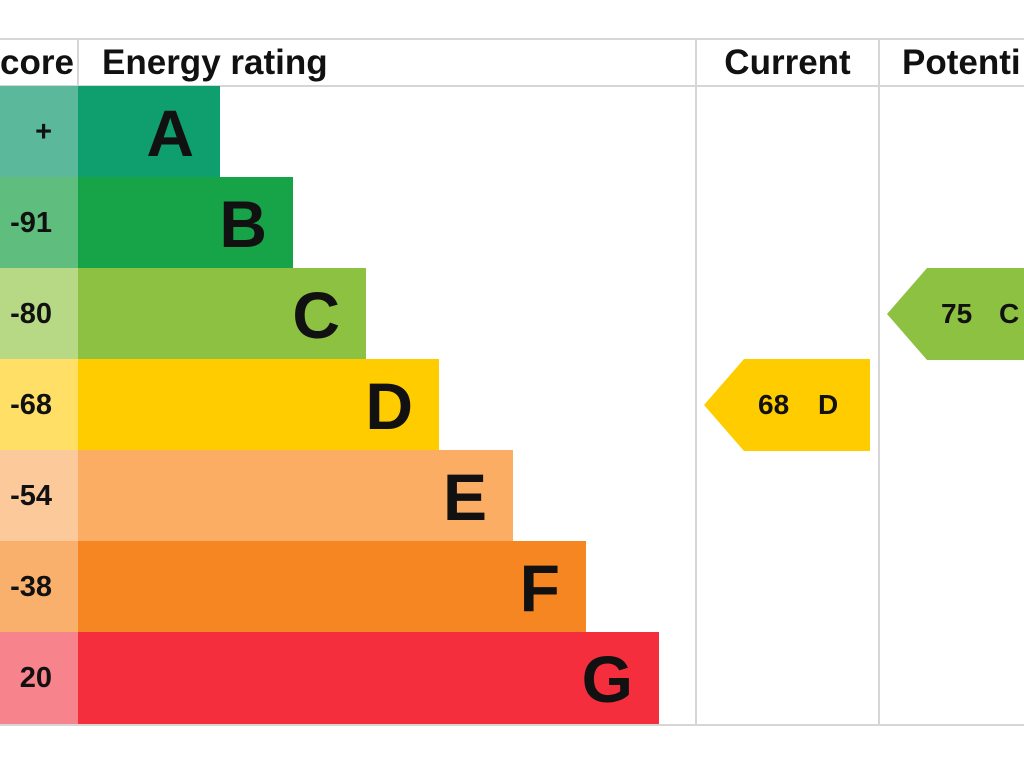 This screenshot has height=768, width=1024. Describe the element at coordinates (332, 587) in the screenshot. I see `band-bar: F` at that location.